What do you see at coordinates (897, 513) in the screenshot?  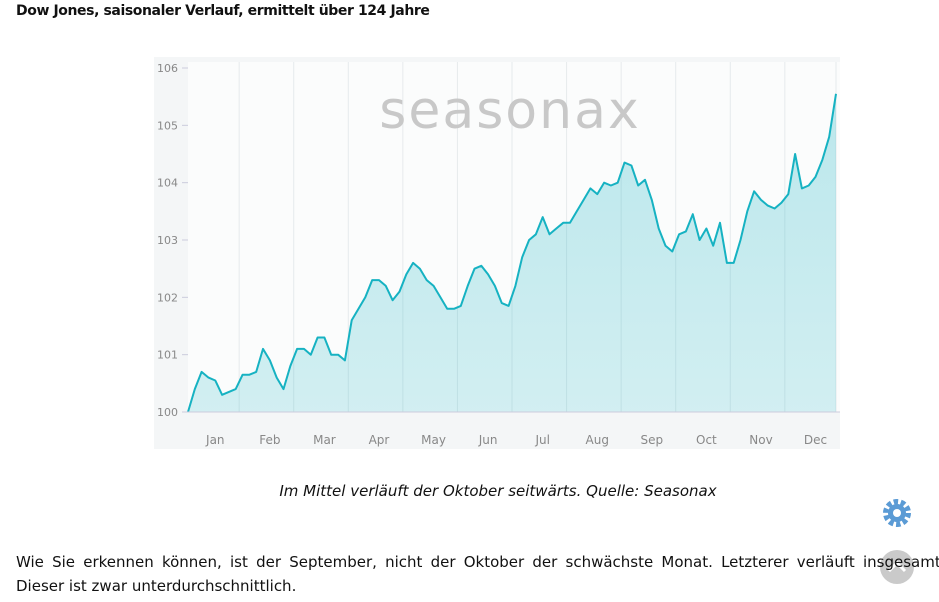 I see `settings-icon` at bounding box center [897, 513].